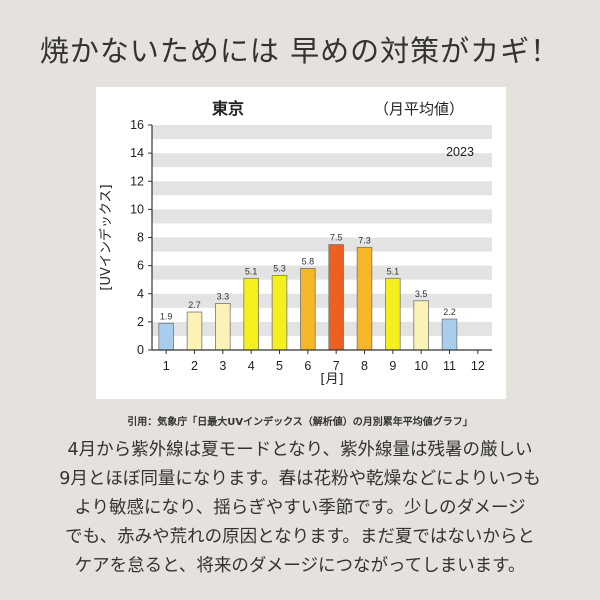  What do you see at coordinates (478, 366) in the screenshot?
I see `x-tick-label: 12` at bounding box center [478, 366].